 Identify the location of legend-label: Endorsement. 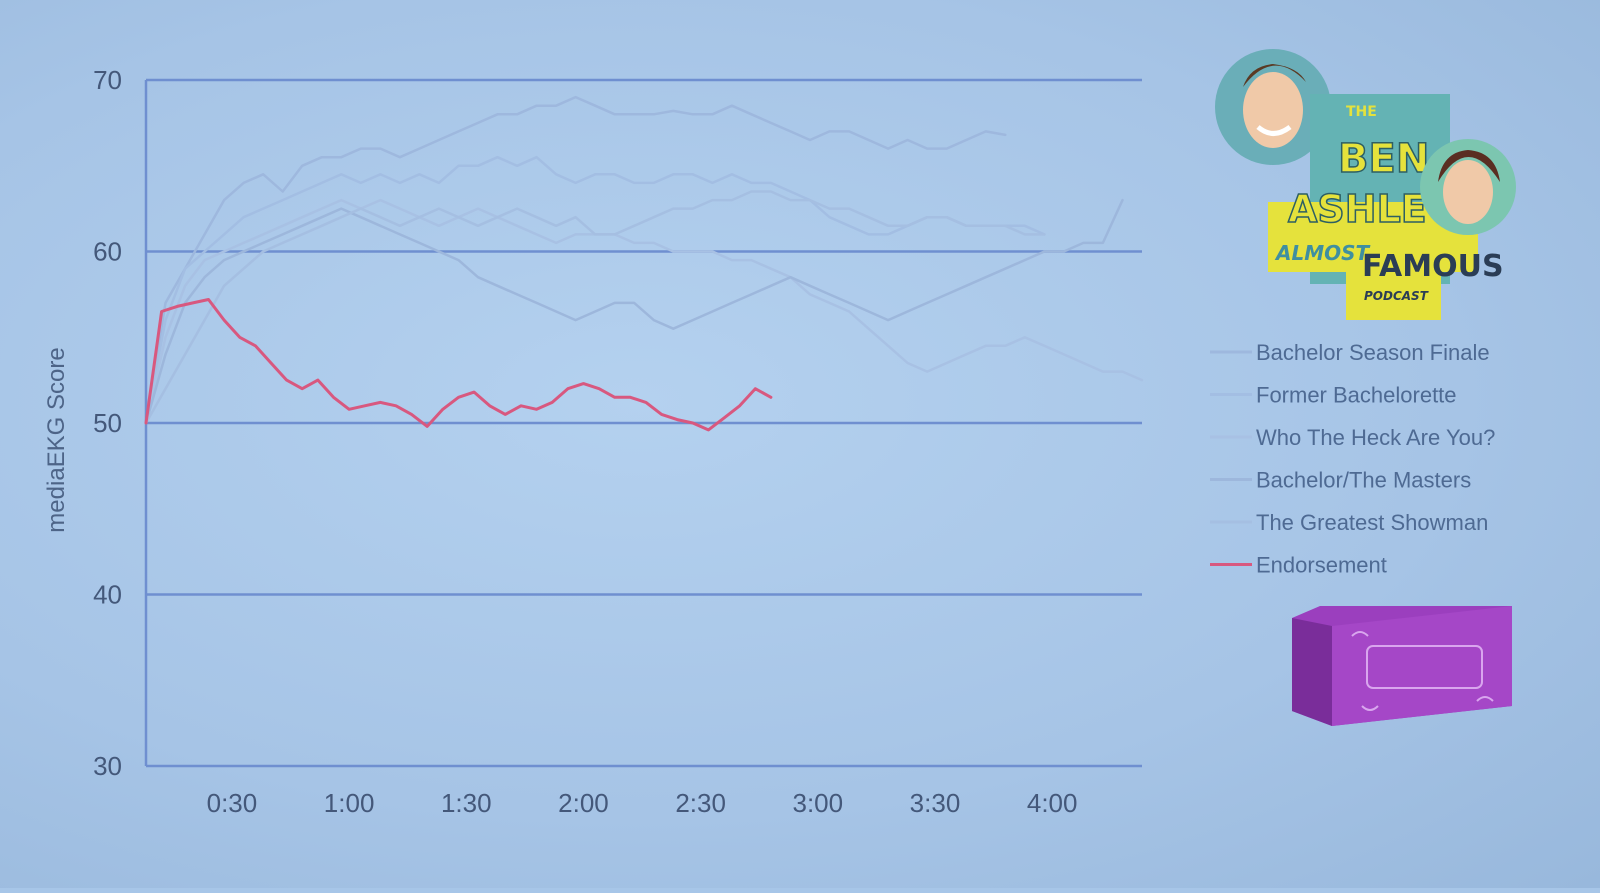
(1321, 565).